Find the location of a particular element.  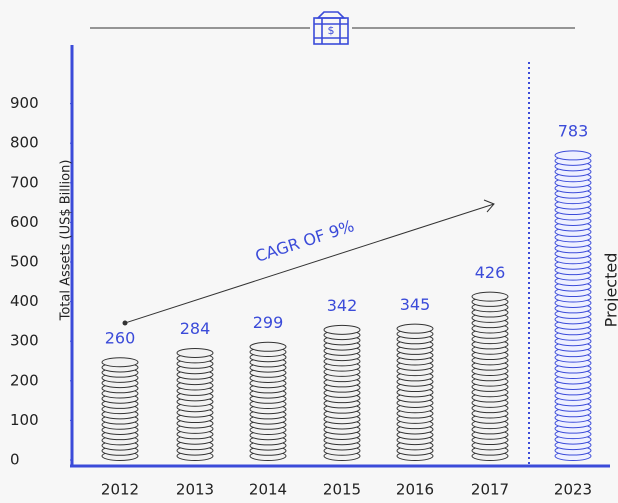

x-tick-label: 2015 is located at coordinates (342, 490).